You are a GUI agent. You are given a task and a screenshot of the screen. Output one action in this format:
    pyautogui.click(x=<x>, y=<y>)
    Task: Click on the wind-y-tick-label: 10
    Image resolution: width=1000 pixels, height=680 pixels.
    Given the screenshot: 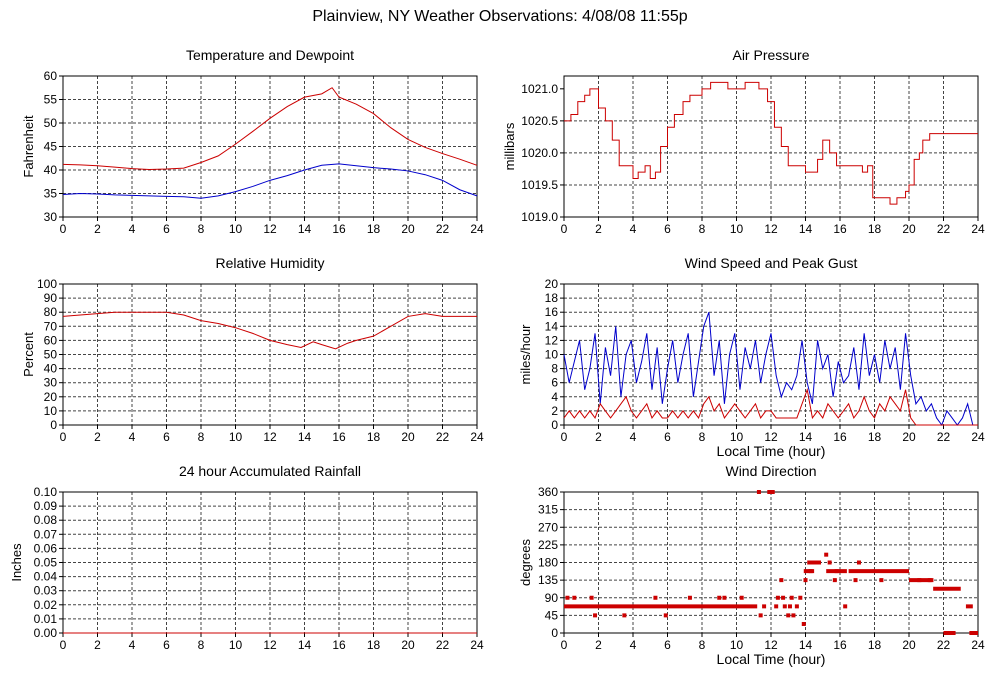 What is the action you would take?
    pyautogui.click(x=552, y=355)
    